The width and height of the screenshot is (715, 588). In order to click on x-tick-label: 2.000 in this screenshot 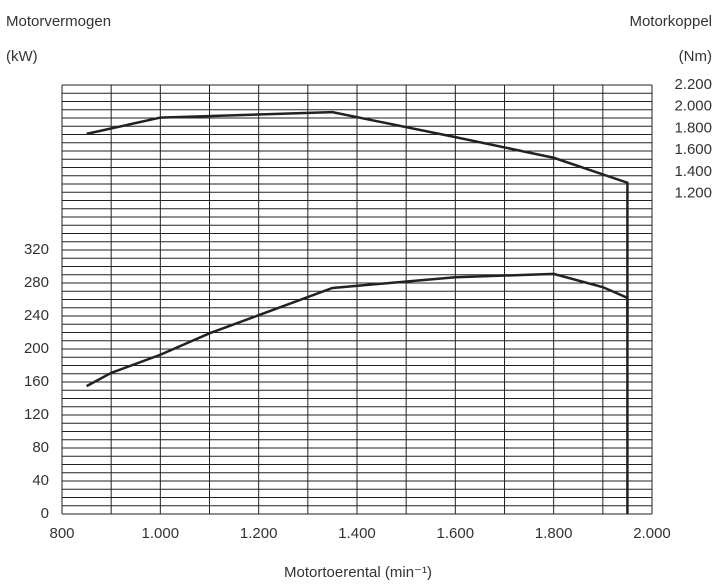, I will do `click(652, 533)`.